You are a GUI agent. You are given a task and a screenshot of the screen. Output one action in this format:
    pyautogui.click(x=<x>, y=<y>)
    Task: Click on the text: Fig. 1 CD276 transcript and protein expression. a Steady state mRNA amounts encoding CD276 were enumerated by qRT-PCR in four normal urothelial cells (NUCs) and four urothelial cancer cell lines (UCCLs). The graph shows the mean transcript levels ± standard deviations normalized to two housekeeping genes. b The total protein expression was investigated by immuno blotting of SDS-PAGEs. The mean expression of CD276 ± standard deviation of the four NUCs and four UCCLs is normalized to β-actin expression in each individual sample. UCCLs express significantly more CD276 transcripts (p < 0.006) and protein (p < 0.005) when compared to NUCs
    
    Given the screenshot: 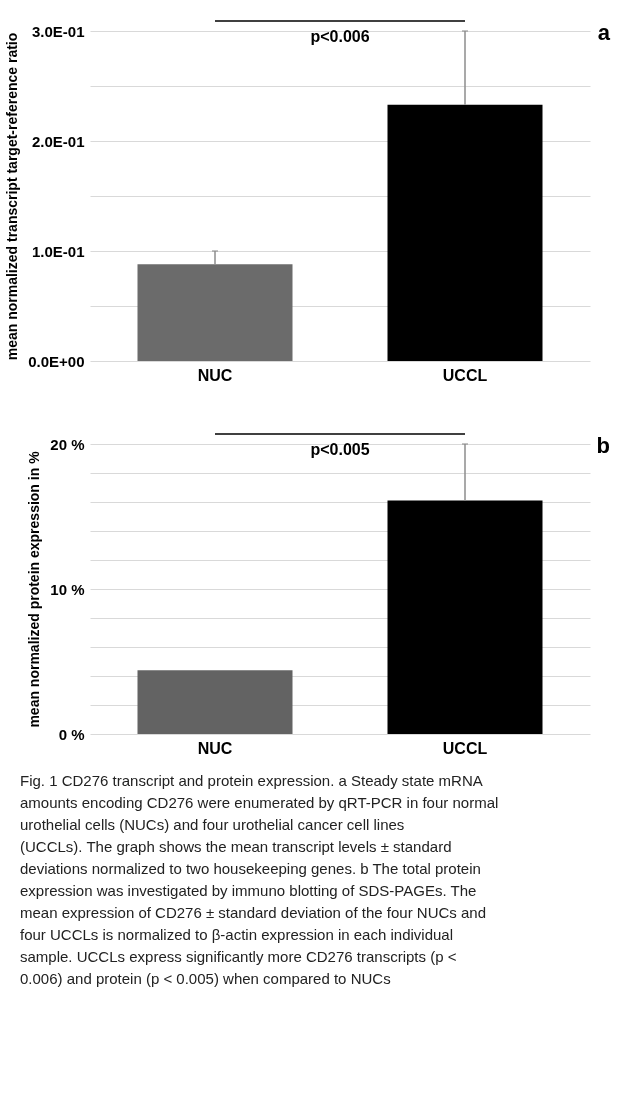 What is the action you would take?
    pyautogui.click(x=259, y=879)
    